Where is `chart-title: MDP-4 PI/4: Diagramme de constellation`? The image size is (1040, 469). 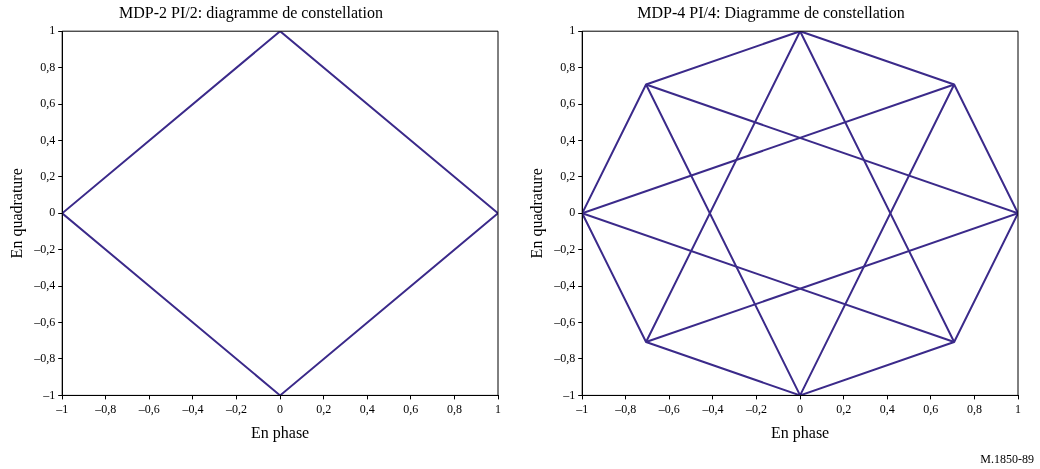
chart-title: MDP-4 PI/4: Diagramme de constellation is located at coordinates (771, 12).